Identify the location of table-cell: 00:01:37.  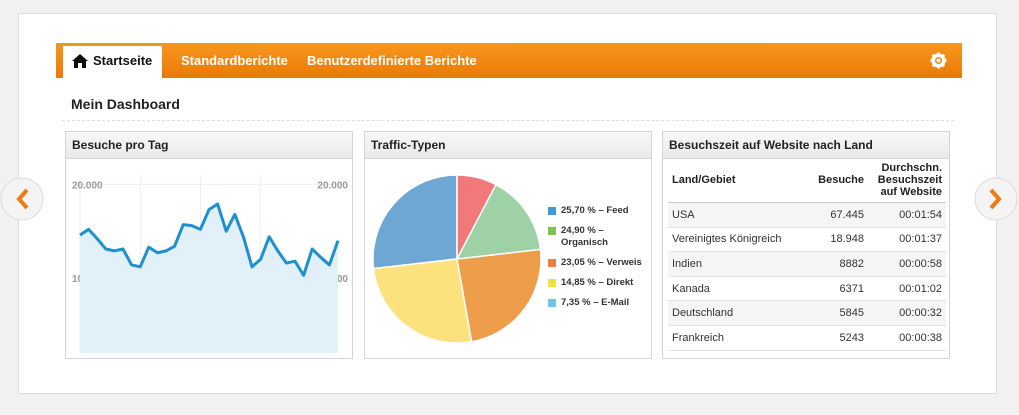
(907, 240).